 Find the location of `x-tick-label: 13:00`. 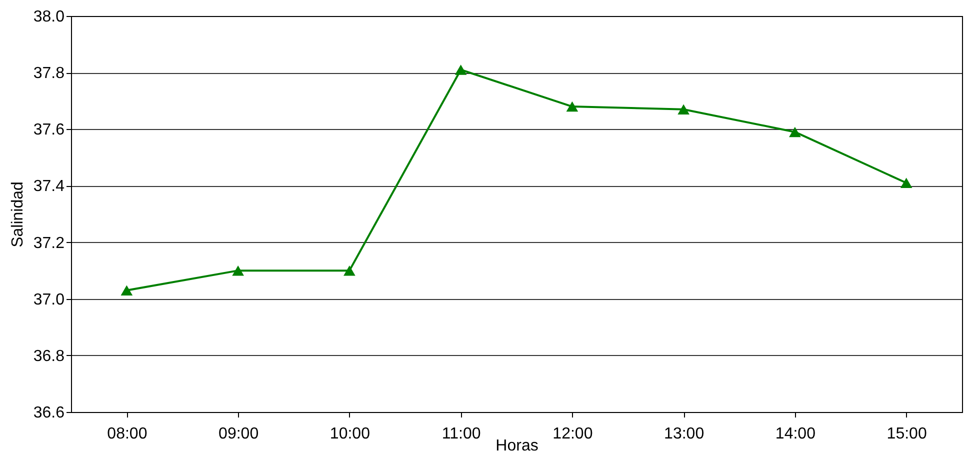

x-tick-label: 13:00 is located at coordinates (684, 434).